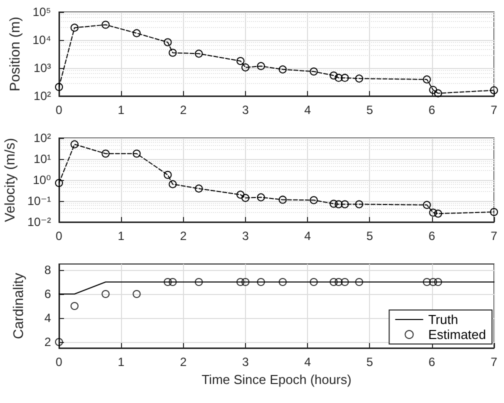 The height and width of the screenshot is (403, 504). Describe the element at coordinates (9, 180) in the screenshot. I see `y-axis-title: Velocity (m/s)` at that location.